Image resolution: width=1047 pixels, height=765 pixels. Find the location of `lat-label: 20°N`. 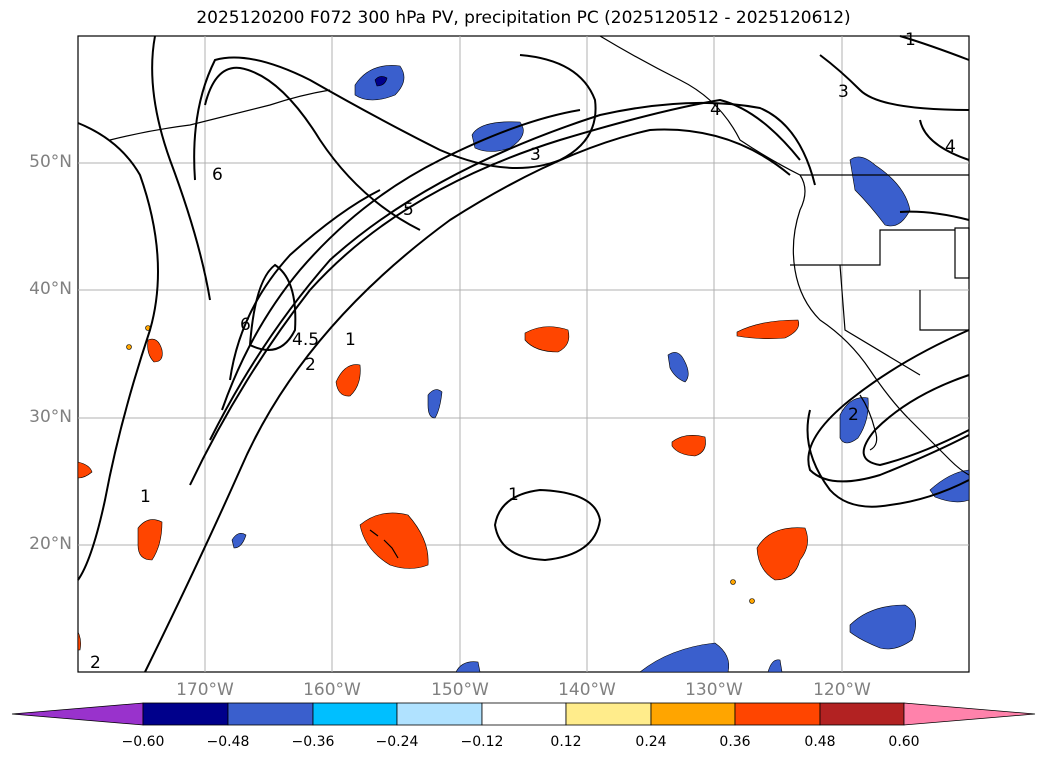

lat-label: 20°N is located at coordinates (50, 544).